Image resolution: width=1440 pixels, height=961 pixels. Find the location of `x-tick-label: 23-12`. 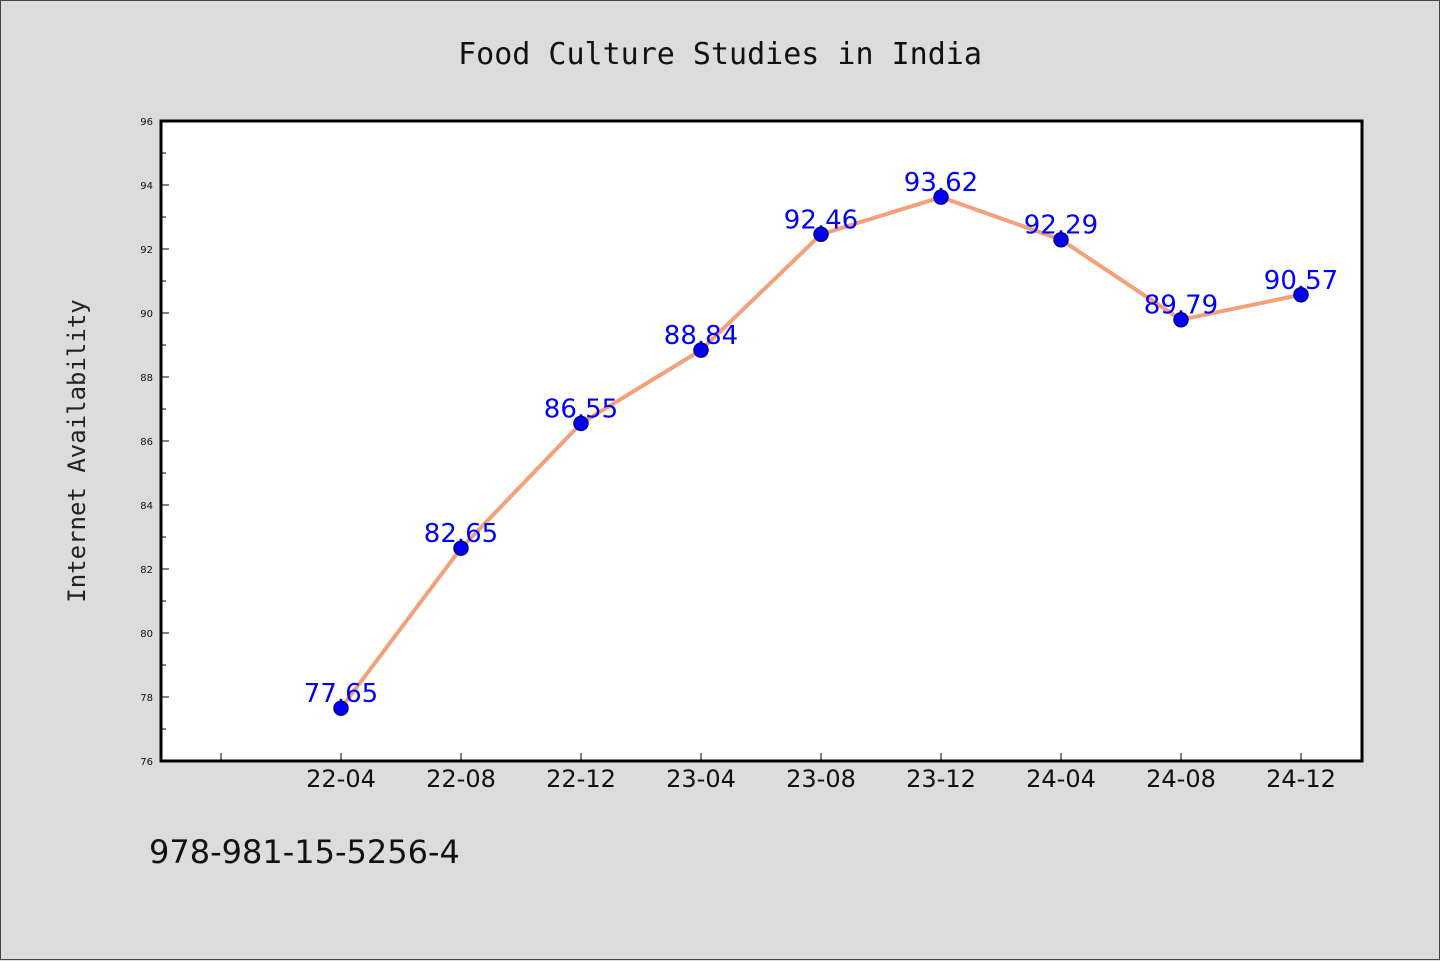

x-tick-label: 23-12 is located at coordinates (941, 779).